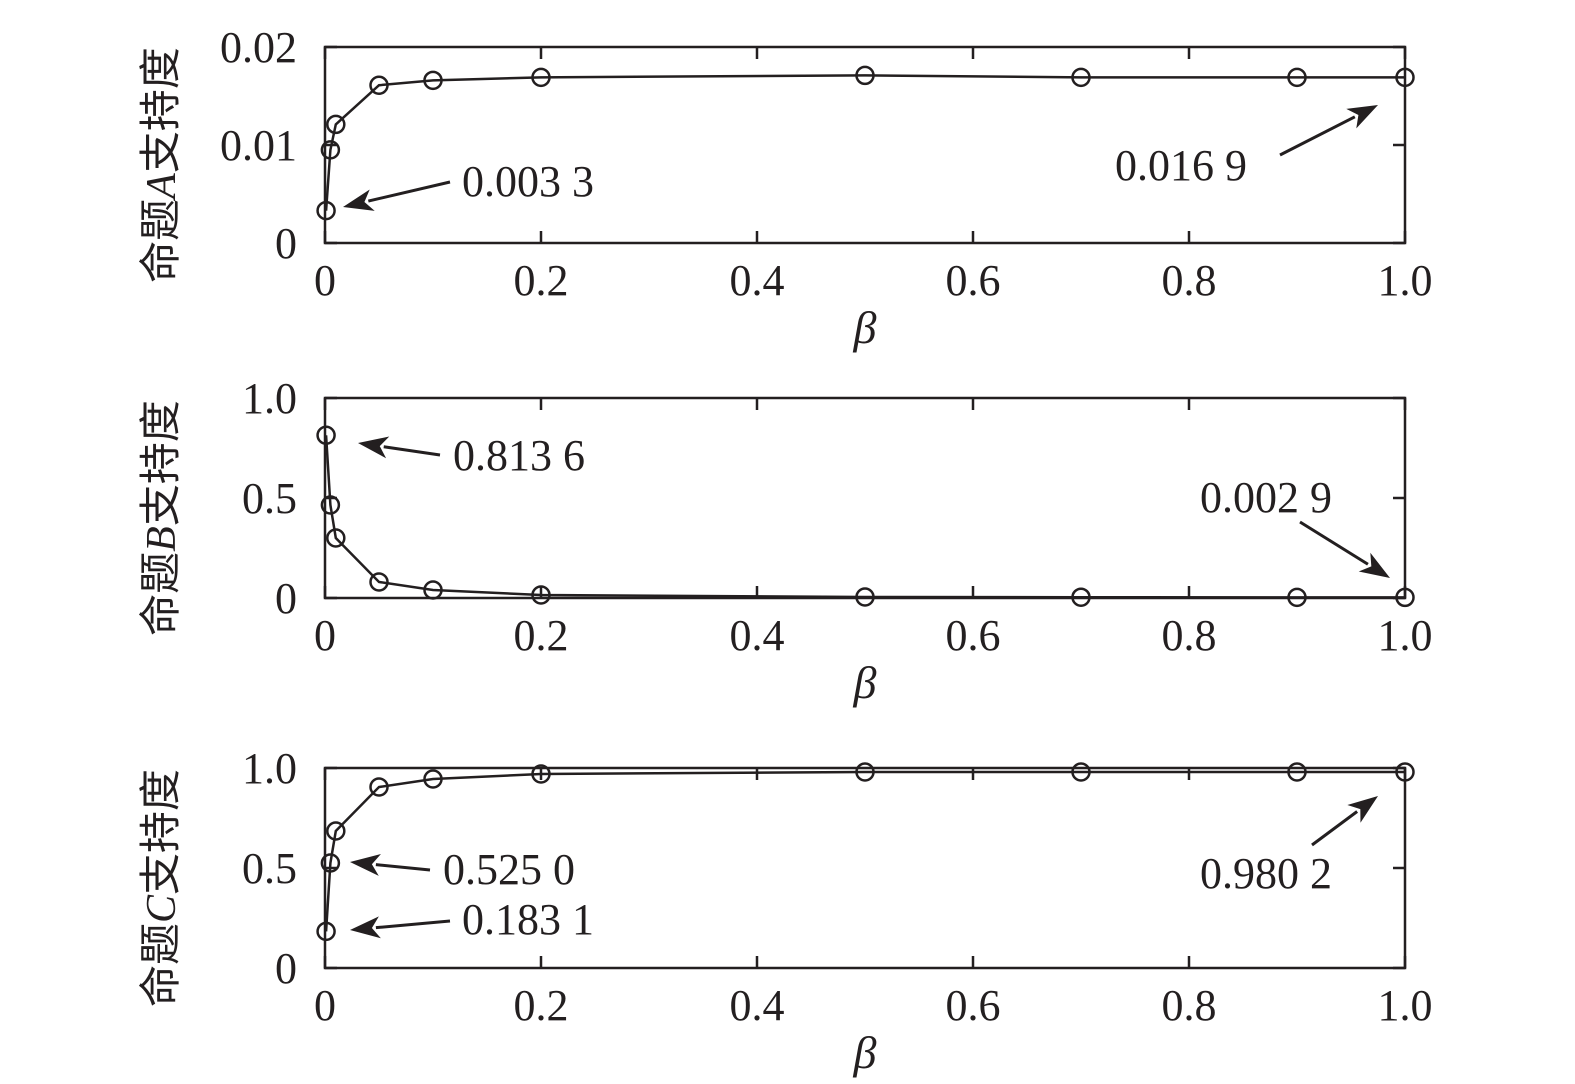 This screenshot has width=1575, height=1084. What do you see at coordinates (519, 455) in the screenshot?
I see `annotation-label: 0.813 6` at bounding box center [519, 455].